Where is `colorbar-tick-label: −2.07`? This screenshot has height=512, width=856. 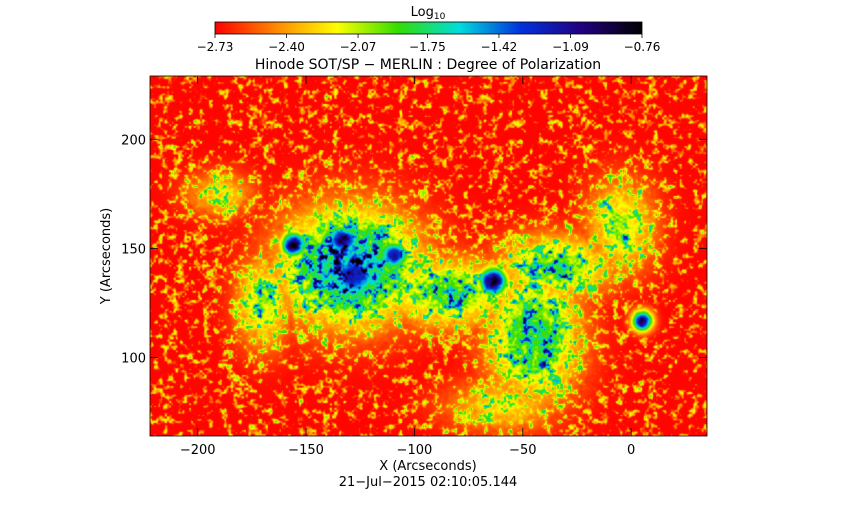
colorbar-tick-label: −2.07 is located at coordinates (358, 47).